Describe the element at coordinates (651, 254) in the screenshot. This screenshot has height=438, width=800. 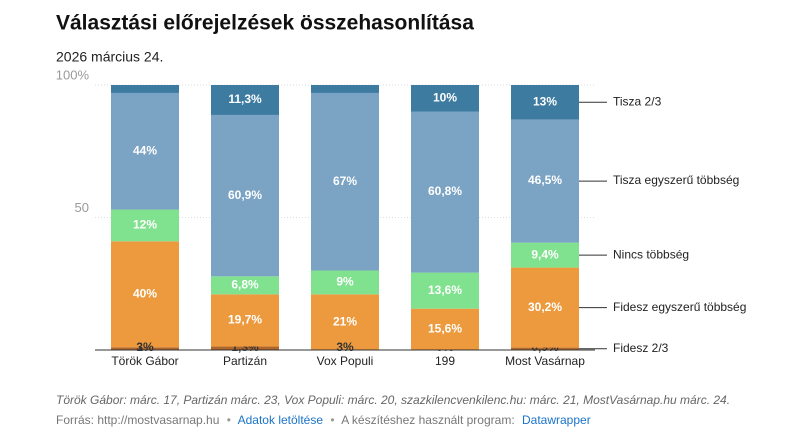
I see `legend-label: Nincs többség` at that location.